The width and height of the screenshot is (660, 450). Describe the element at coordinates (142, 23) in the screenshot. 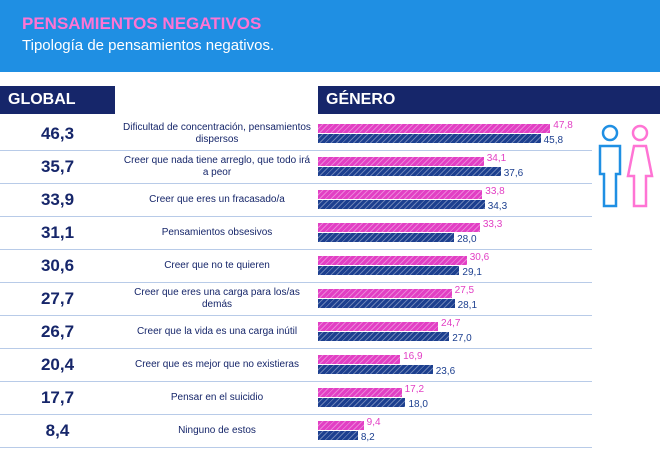

I see `title: PENSAMIENTOS NEGATIVOS` at that location.